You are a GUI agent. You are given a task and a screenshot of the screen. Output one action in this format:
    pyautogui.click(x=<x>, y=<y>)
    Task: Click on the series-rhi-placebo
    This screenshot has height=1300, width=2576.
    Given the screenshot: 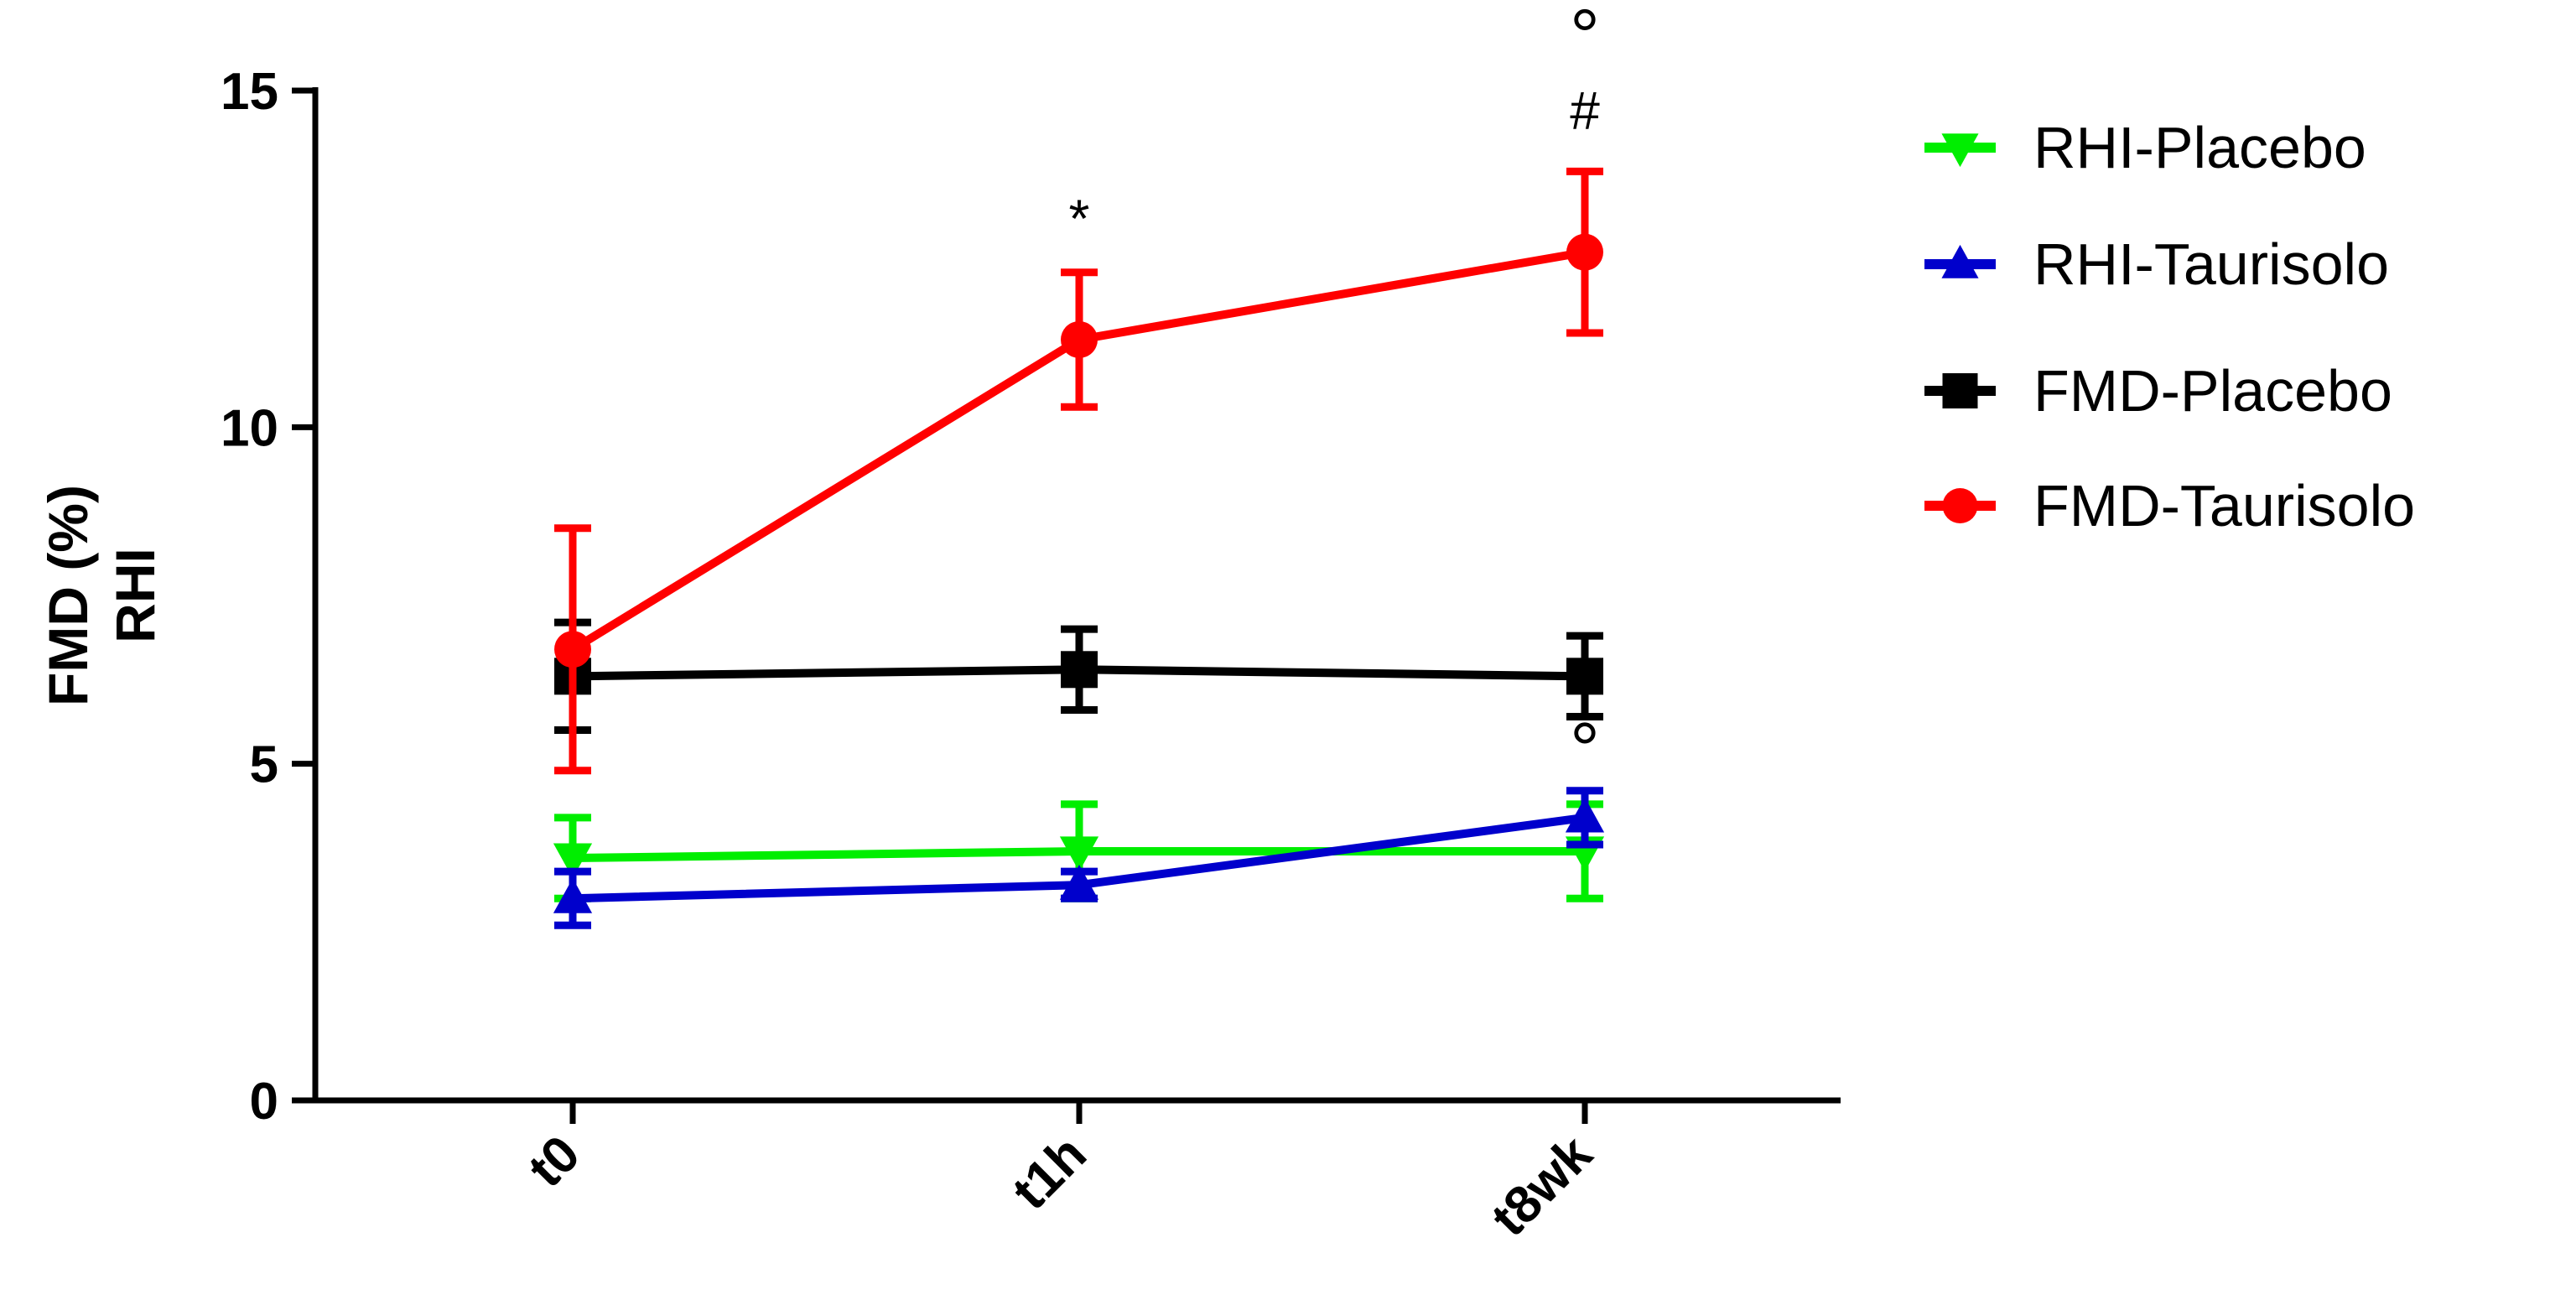 What is the action you would take?
    pyautogui.click(x=1079, y=851)
    